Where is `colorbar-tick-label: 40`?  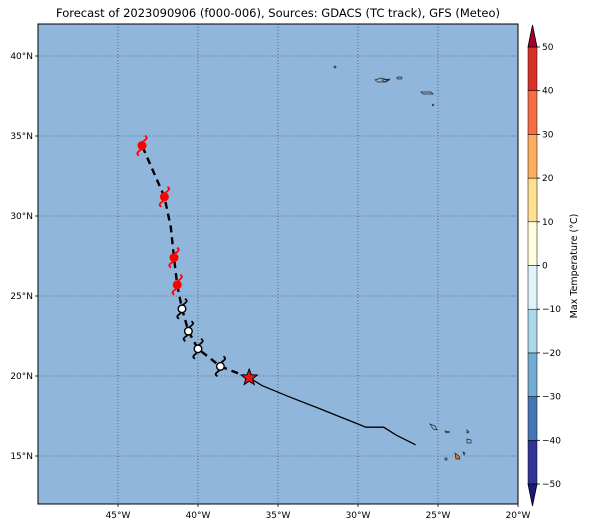
colorbar-tick-label: 40 is located at coordinates (548, 92).